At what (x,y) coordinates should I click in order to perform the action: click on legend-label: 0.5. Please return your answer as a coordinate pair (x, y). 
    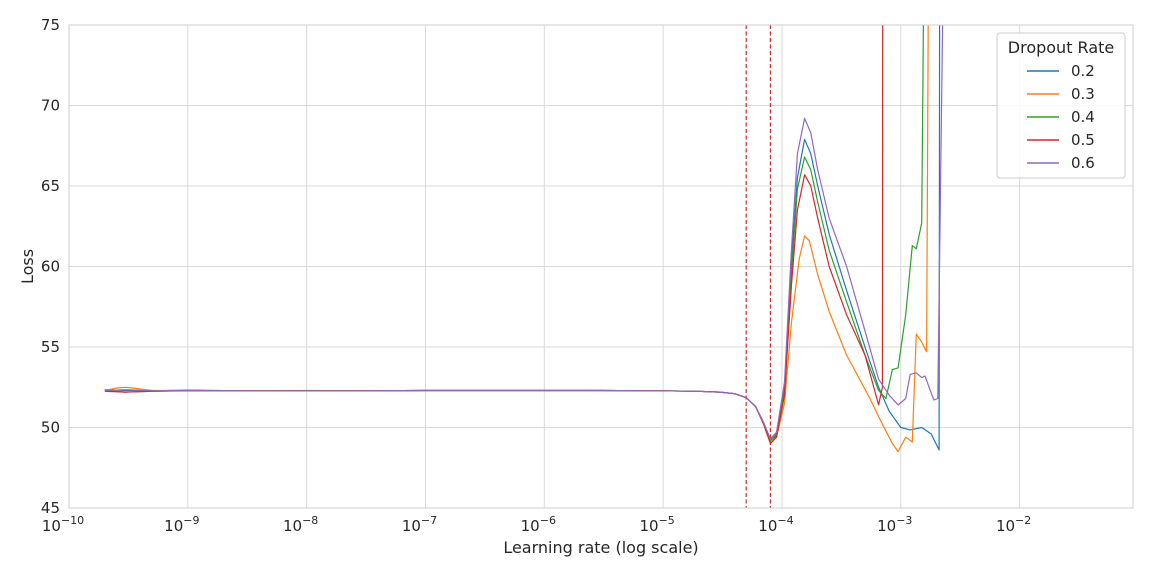
    Looking at the image, I should click on (1083, 140).